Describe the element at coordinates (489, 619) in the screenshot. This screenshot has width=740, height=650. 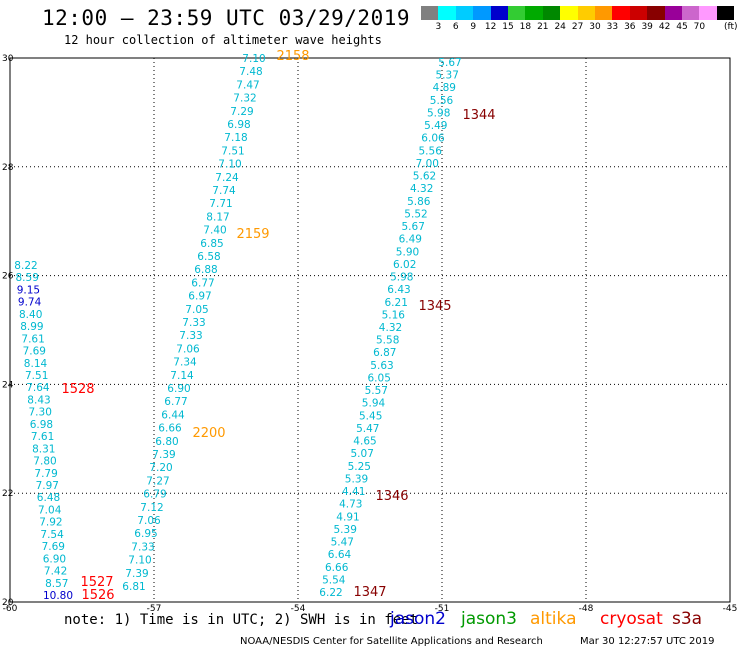
I see `satellite-label-jason3: jason3` at that location.